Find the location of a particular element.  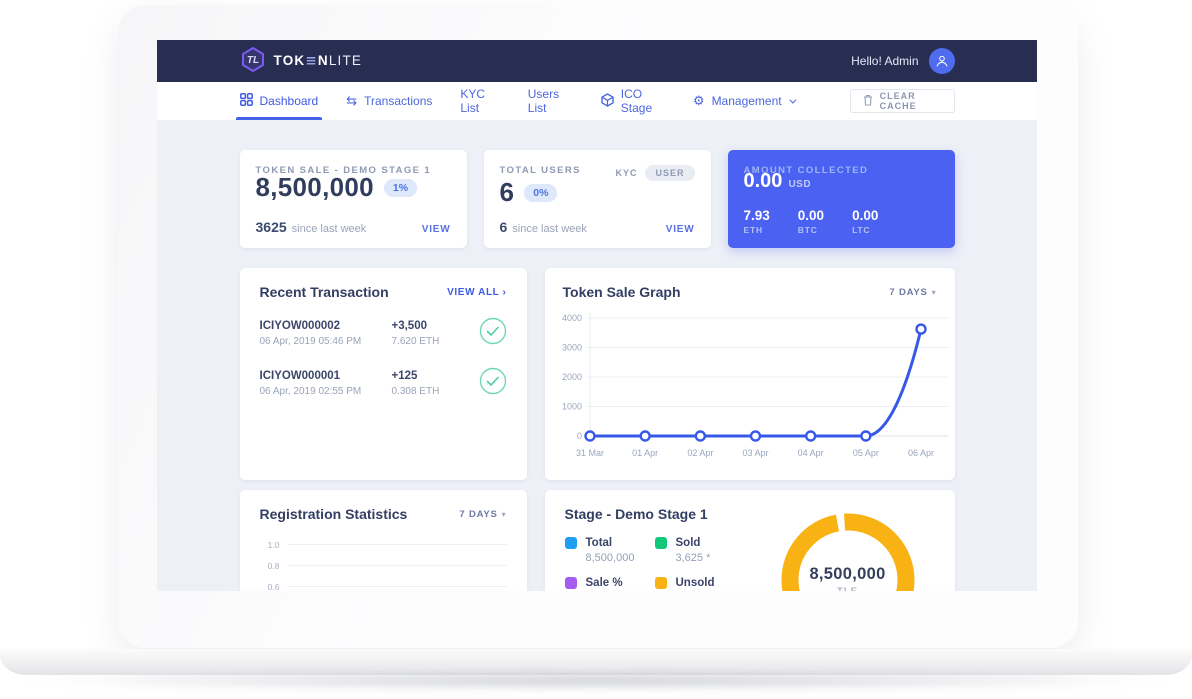

axis-tick-row: 0.8 is located at coordinates (383, 565).